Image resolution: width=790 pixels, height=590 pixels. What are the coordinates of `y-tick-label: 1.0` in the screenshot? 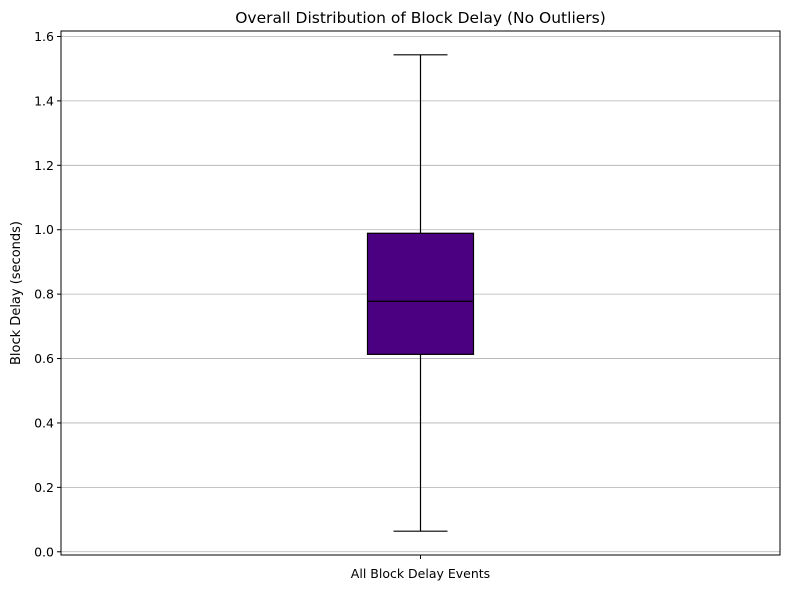 It's located at (44, 229).